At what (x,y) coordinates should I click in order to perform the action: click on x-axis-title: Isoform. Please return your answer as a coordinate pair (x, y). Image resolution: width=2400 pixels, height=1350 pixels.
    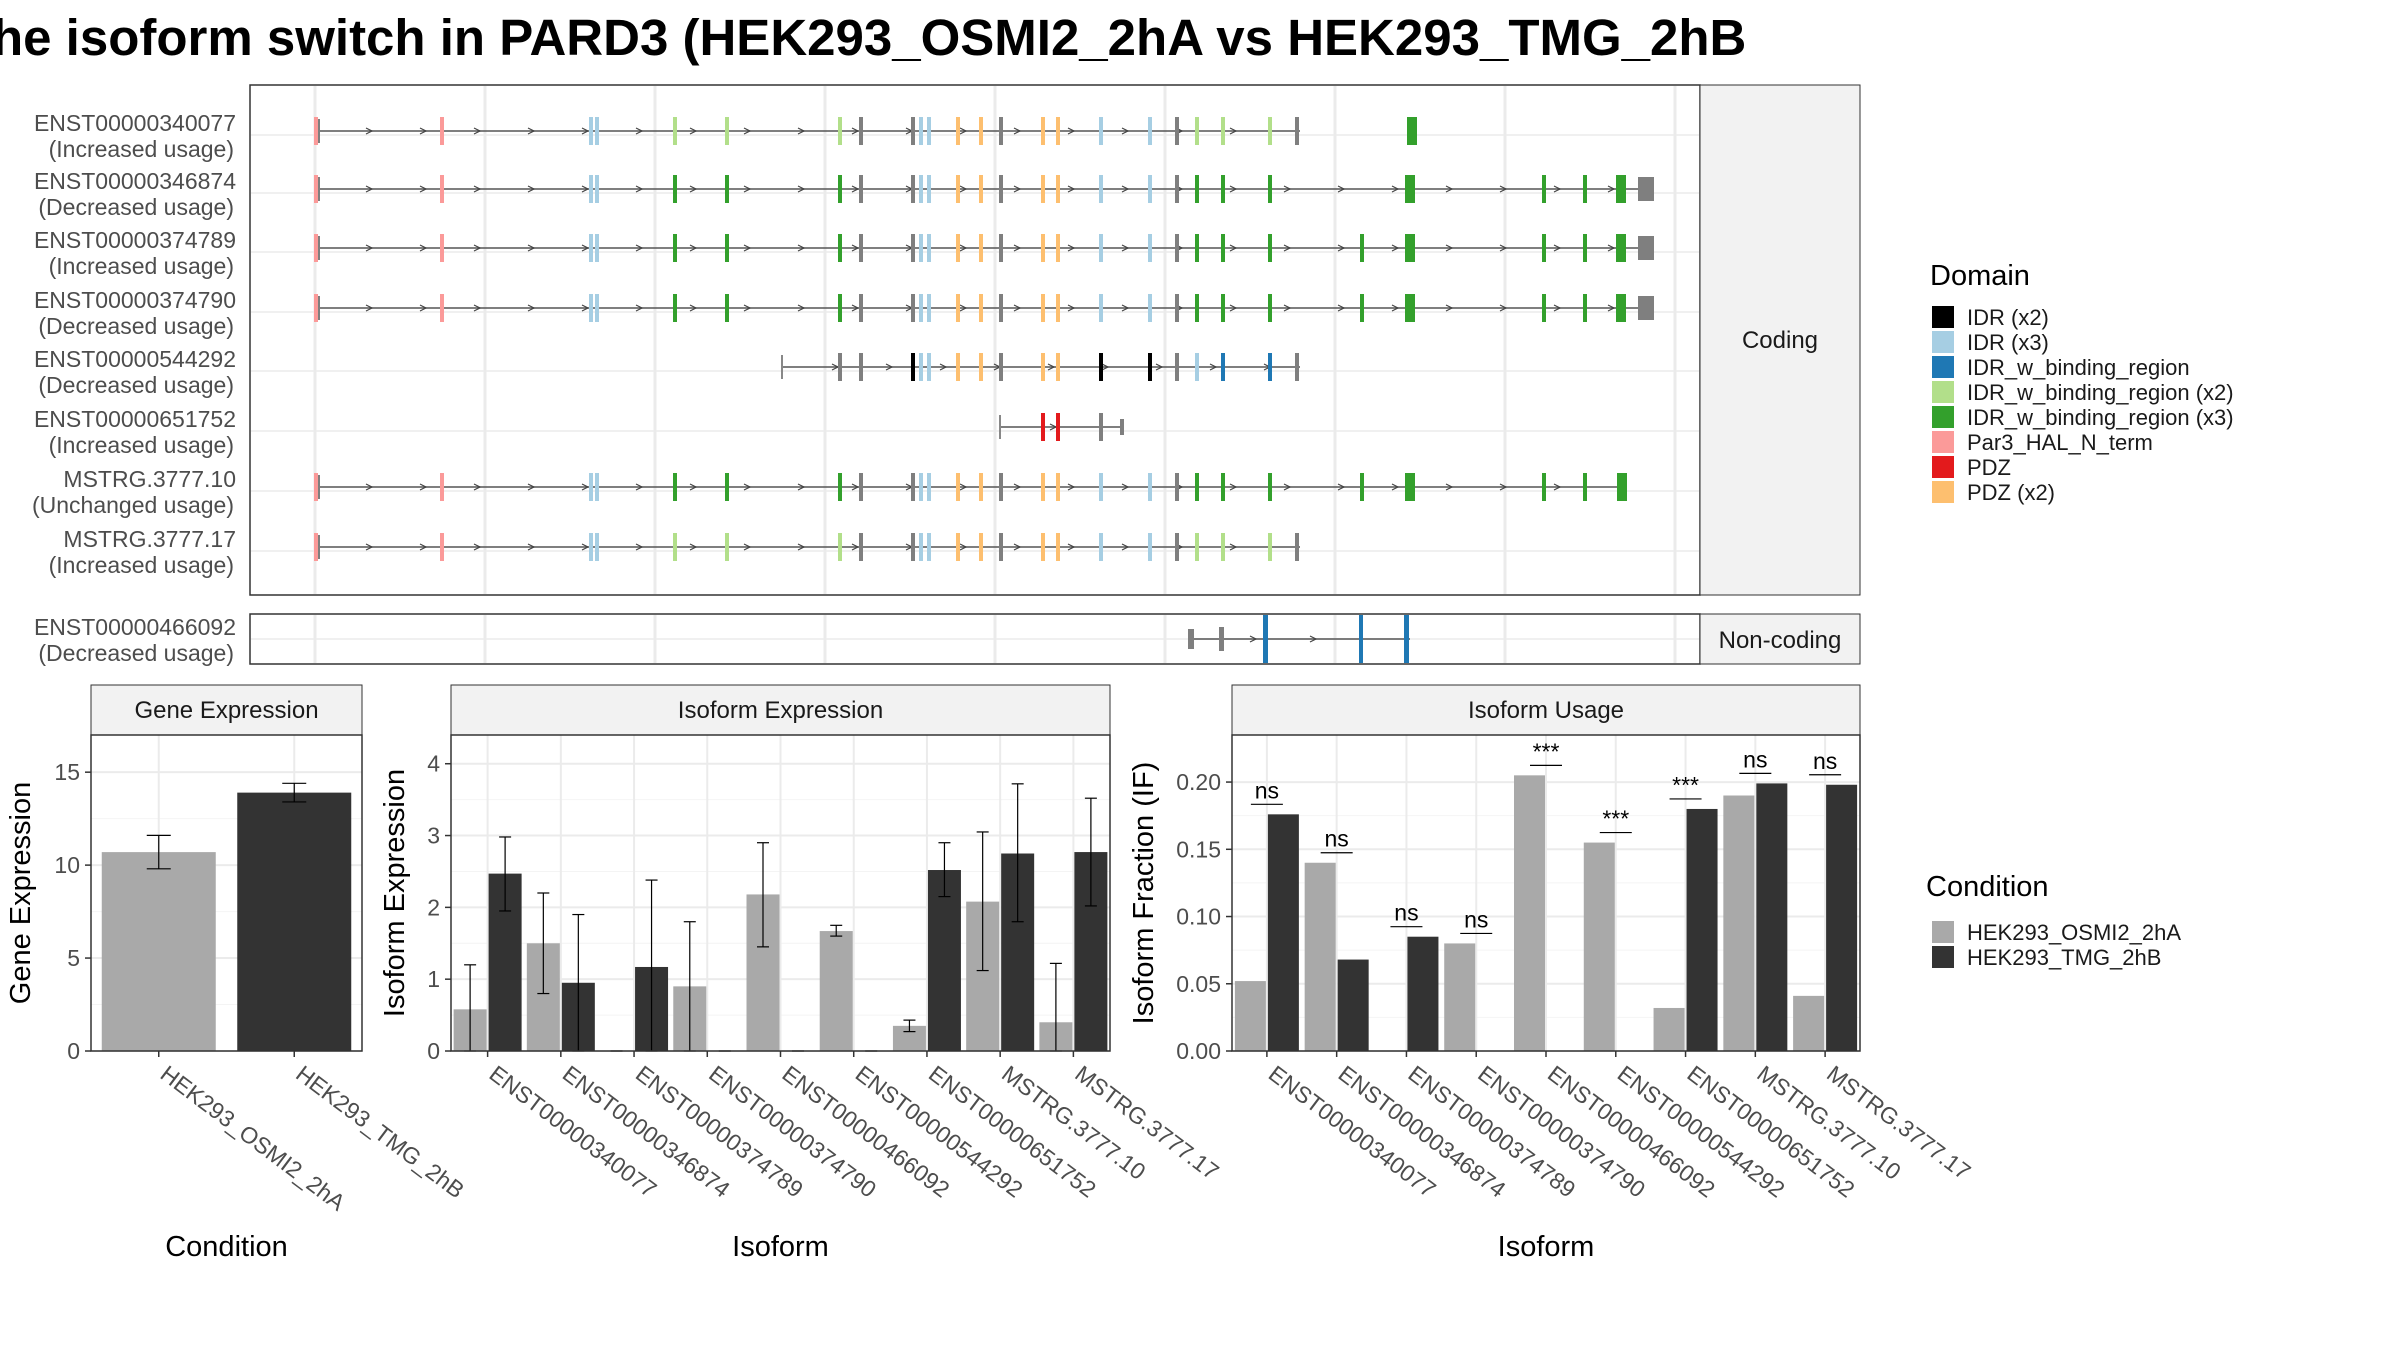
    Looking at the image, I should click on (1546, 1247).